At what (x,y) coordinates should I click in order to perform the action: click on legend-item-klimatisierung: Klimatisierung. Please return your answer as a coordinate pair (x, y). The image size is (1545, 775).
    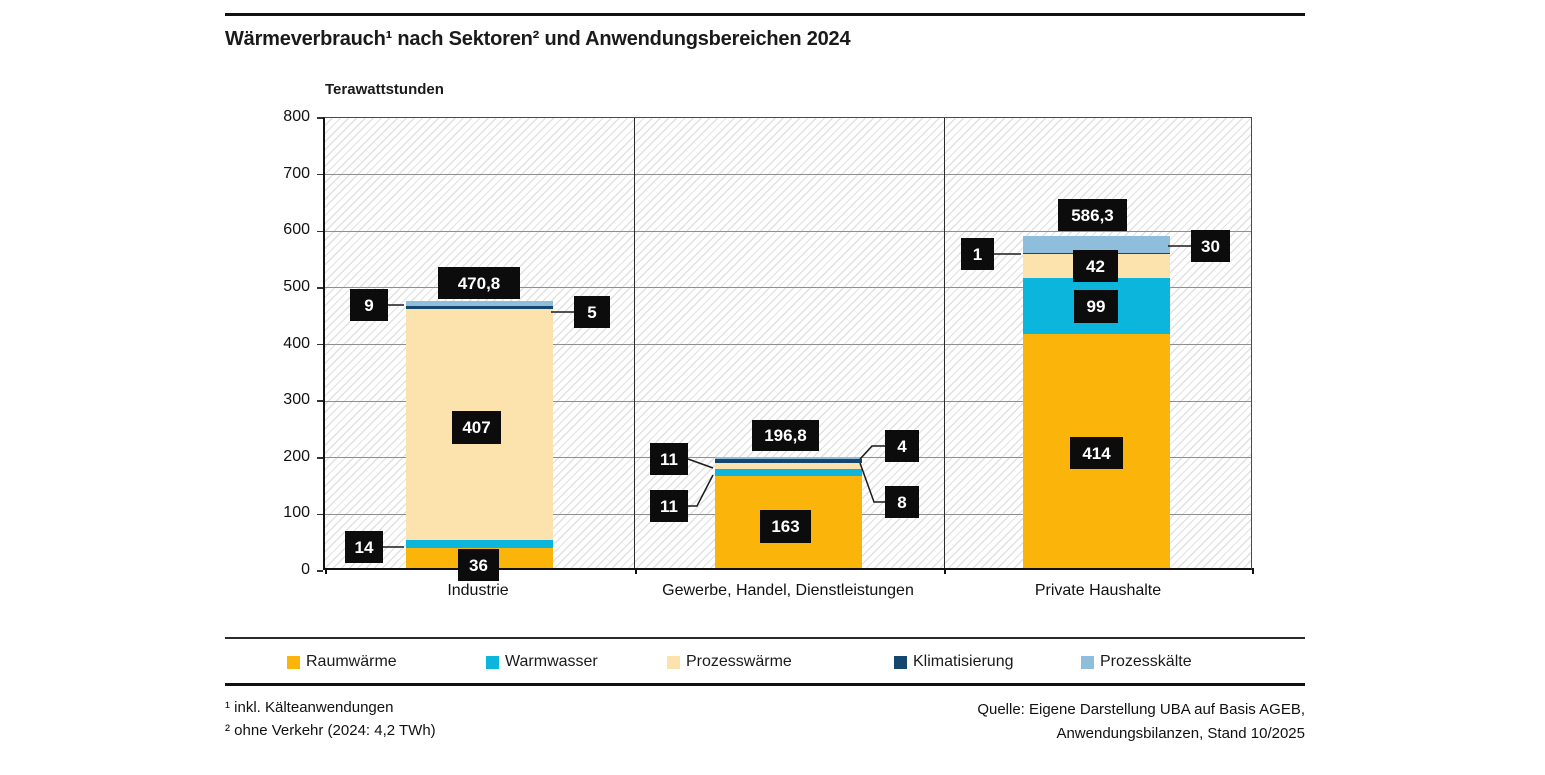
    Looking at the image, I should click on (953, 662).